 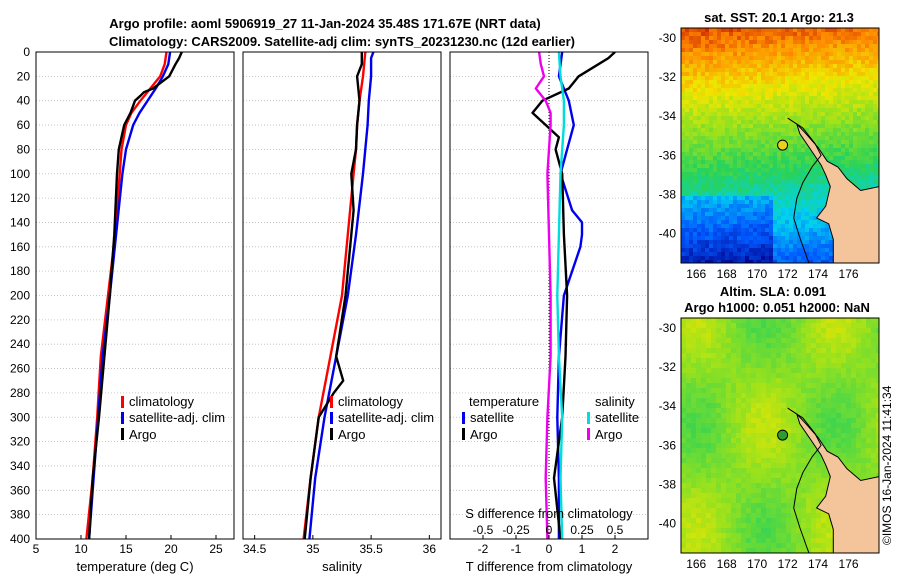 I want to click on lat-tick-label: -34, so click(x=668, y=116).